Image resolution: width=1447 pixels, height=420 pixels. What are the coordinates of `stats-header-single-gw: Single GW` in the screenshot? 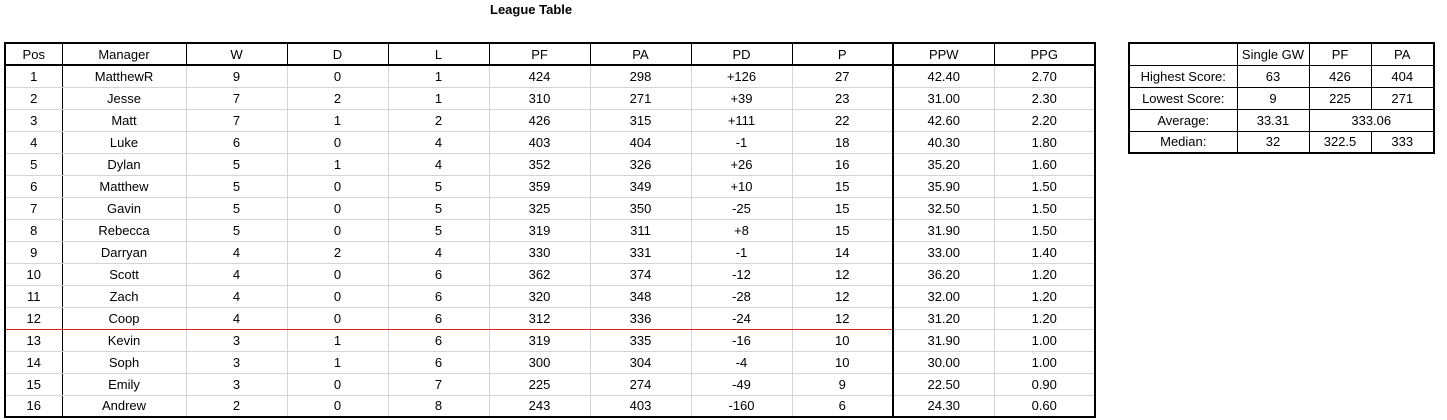 It's located at (1273, 54).